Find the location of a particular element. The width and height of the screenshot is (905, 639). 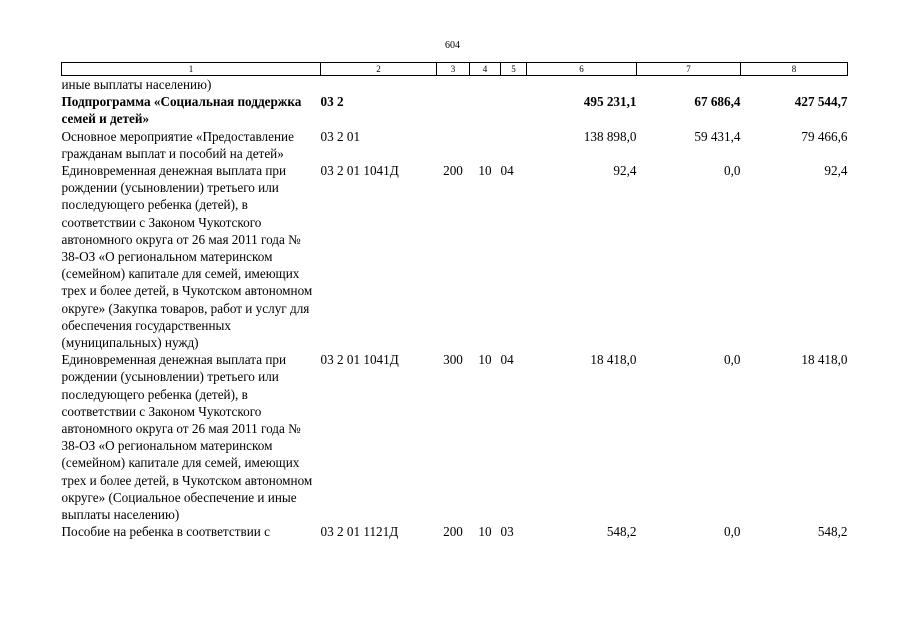

subsection-cell: 03 is located at coordinates (507, 532).